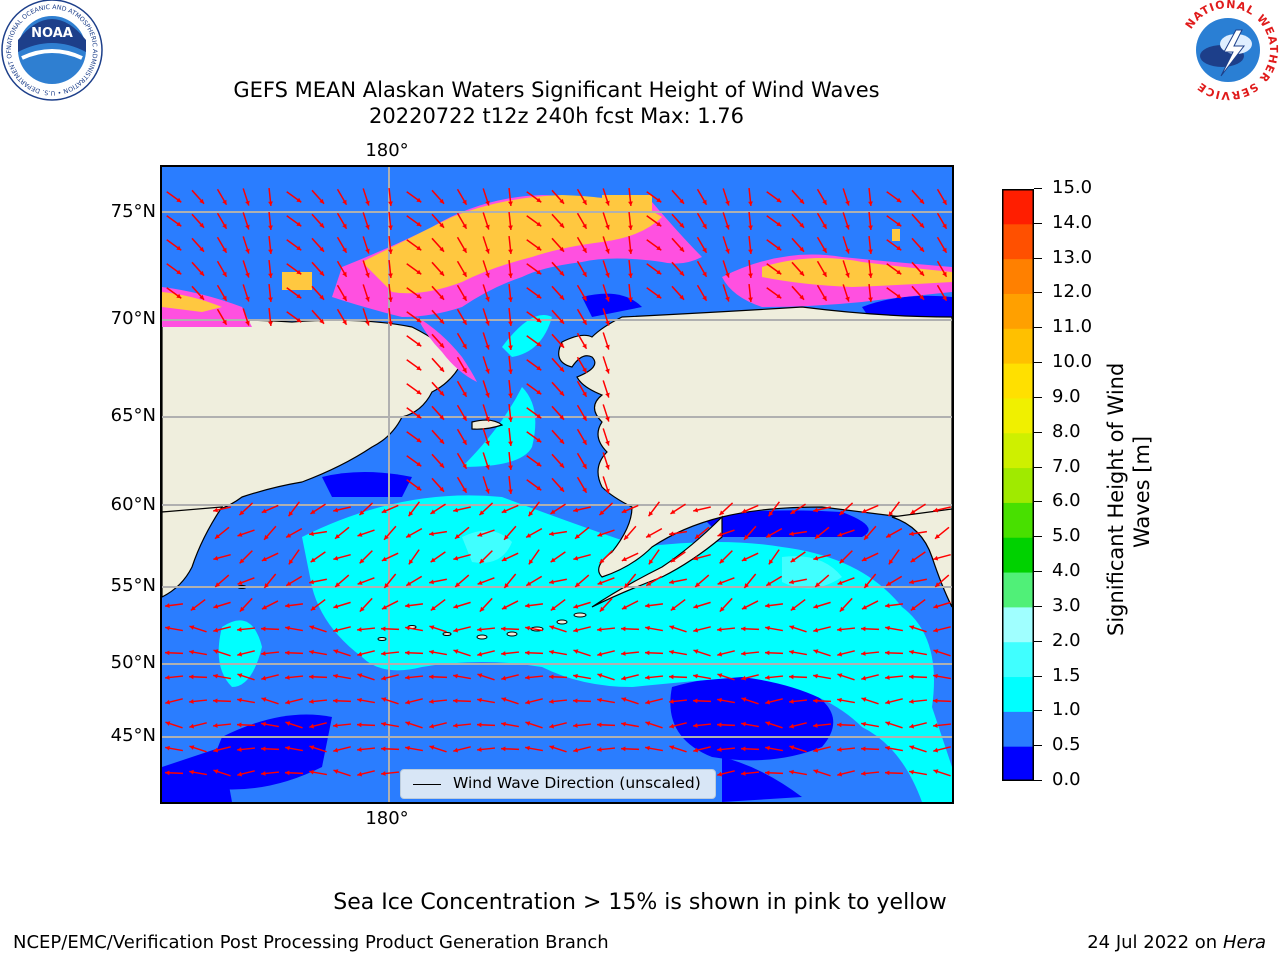 This screenshot has height=960, width=1280. What do you see at coordinates (133, 662) in the screenshot?
I see `latitude-label-50n: 50°N` at bounding box center [133, 662].